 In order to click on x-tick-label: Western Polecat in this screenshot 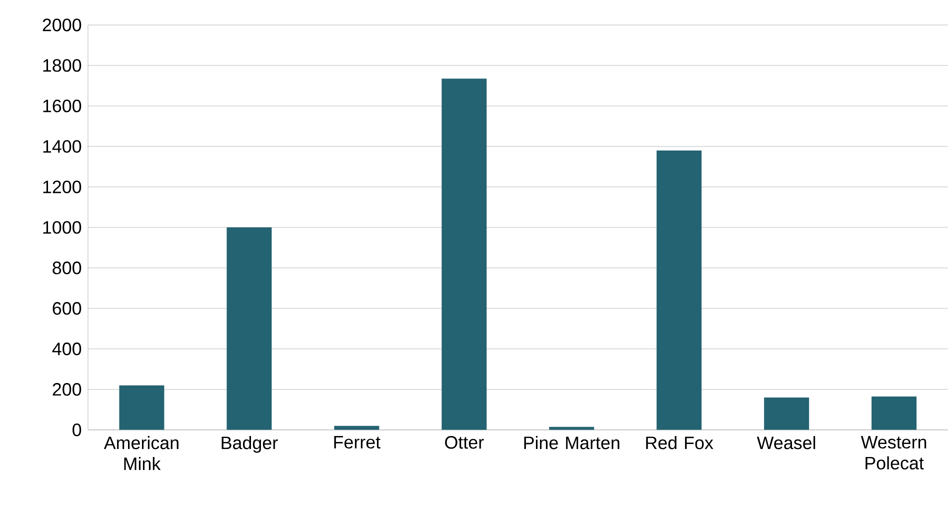, I will do `click(893, 453)`.